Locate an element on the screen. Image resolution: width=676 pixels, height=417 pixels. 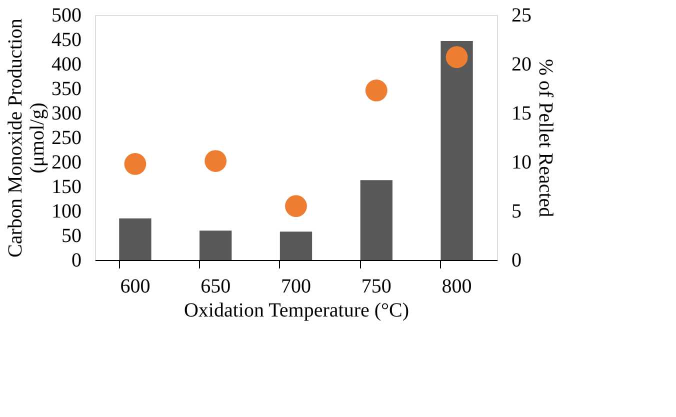
y-tick-label: 250 is located at coordinates (67, 138).